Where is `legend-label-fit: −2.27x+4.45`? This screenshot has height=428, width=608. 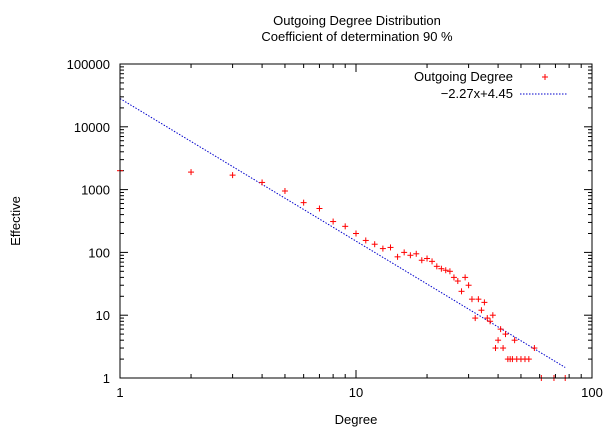
legend-label-fit: −2.27x+4.45 is located at coordinates (477, 93).